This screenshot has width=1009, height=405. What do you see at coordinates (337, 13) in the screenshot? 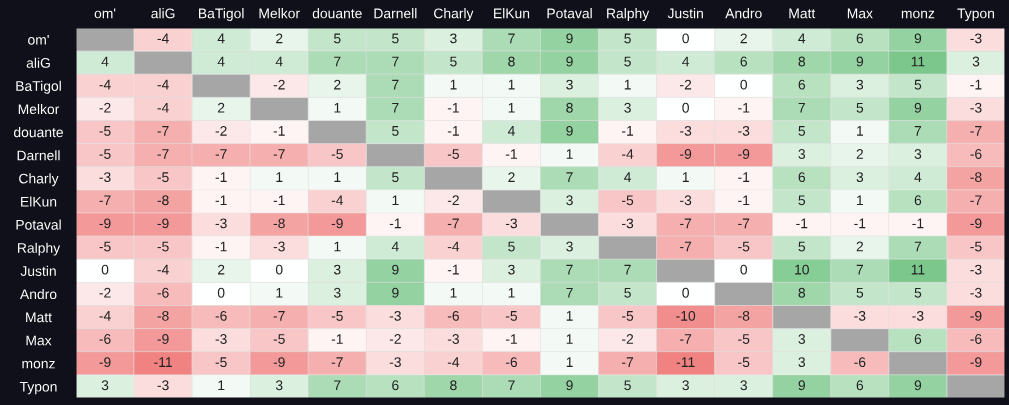
I see `x-tick-label: douante` at bounding box center [337, 13].